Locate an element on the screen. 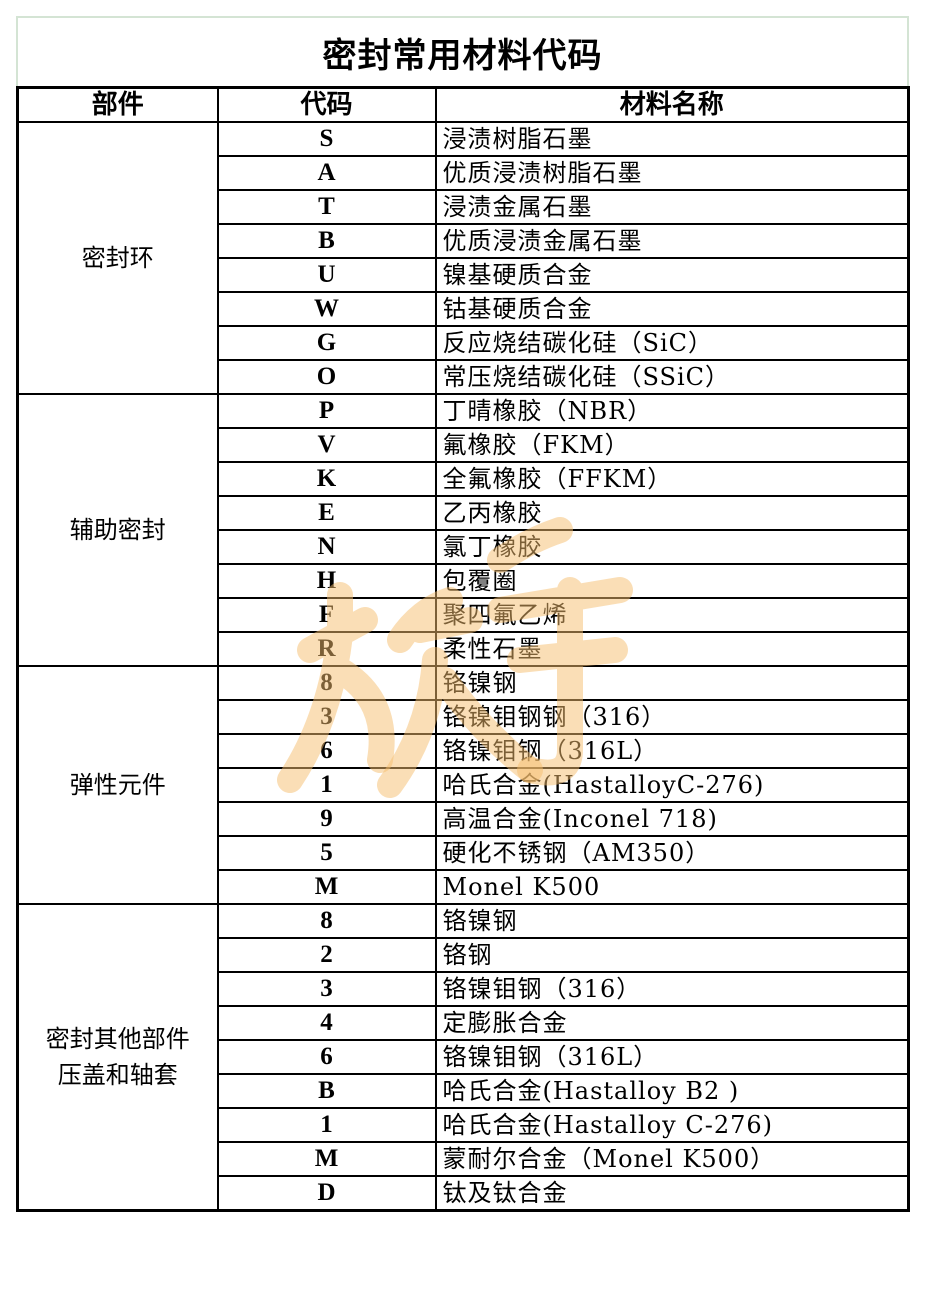 Image resolution: width=926 pixels, height=1294 pixels. part-cell: 密封环 is located at coordinates (117, 258).